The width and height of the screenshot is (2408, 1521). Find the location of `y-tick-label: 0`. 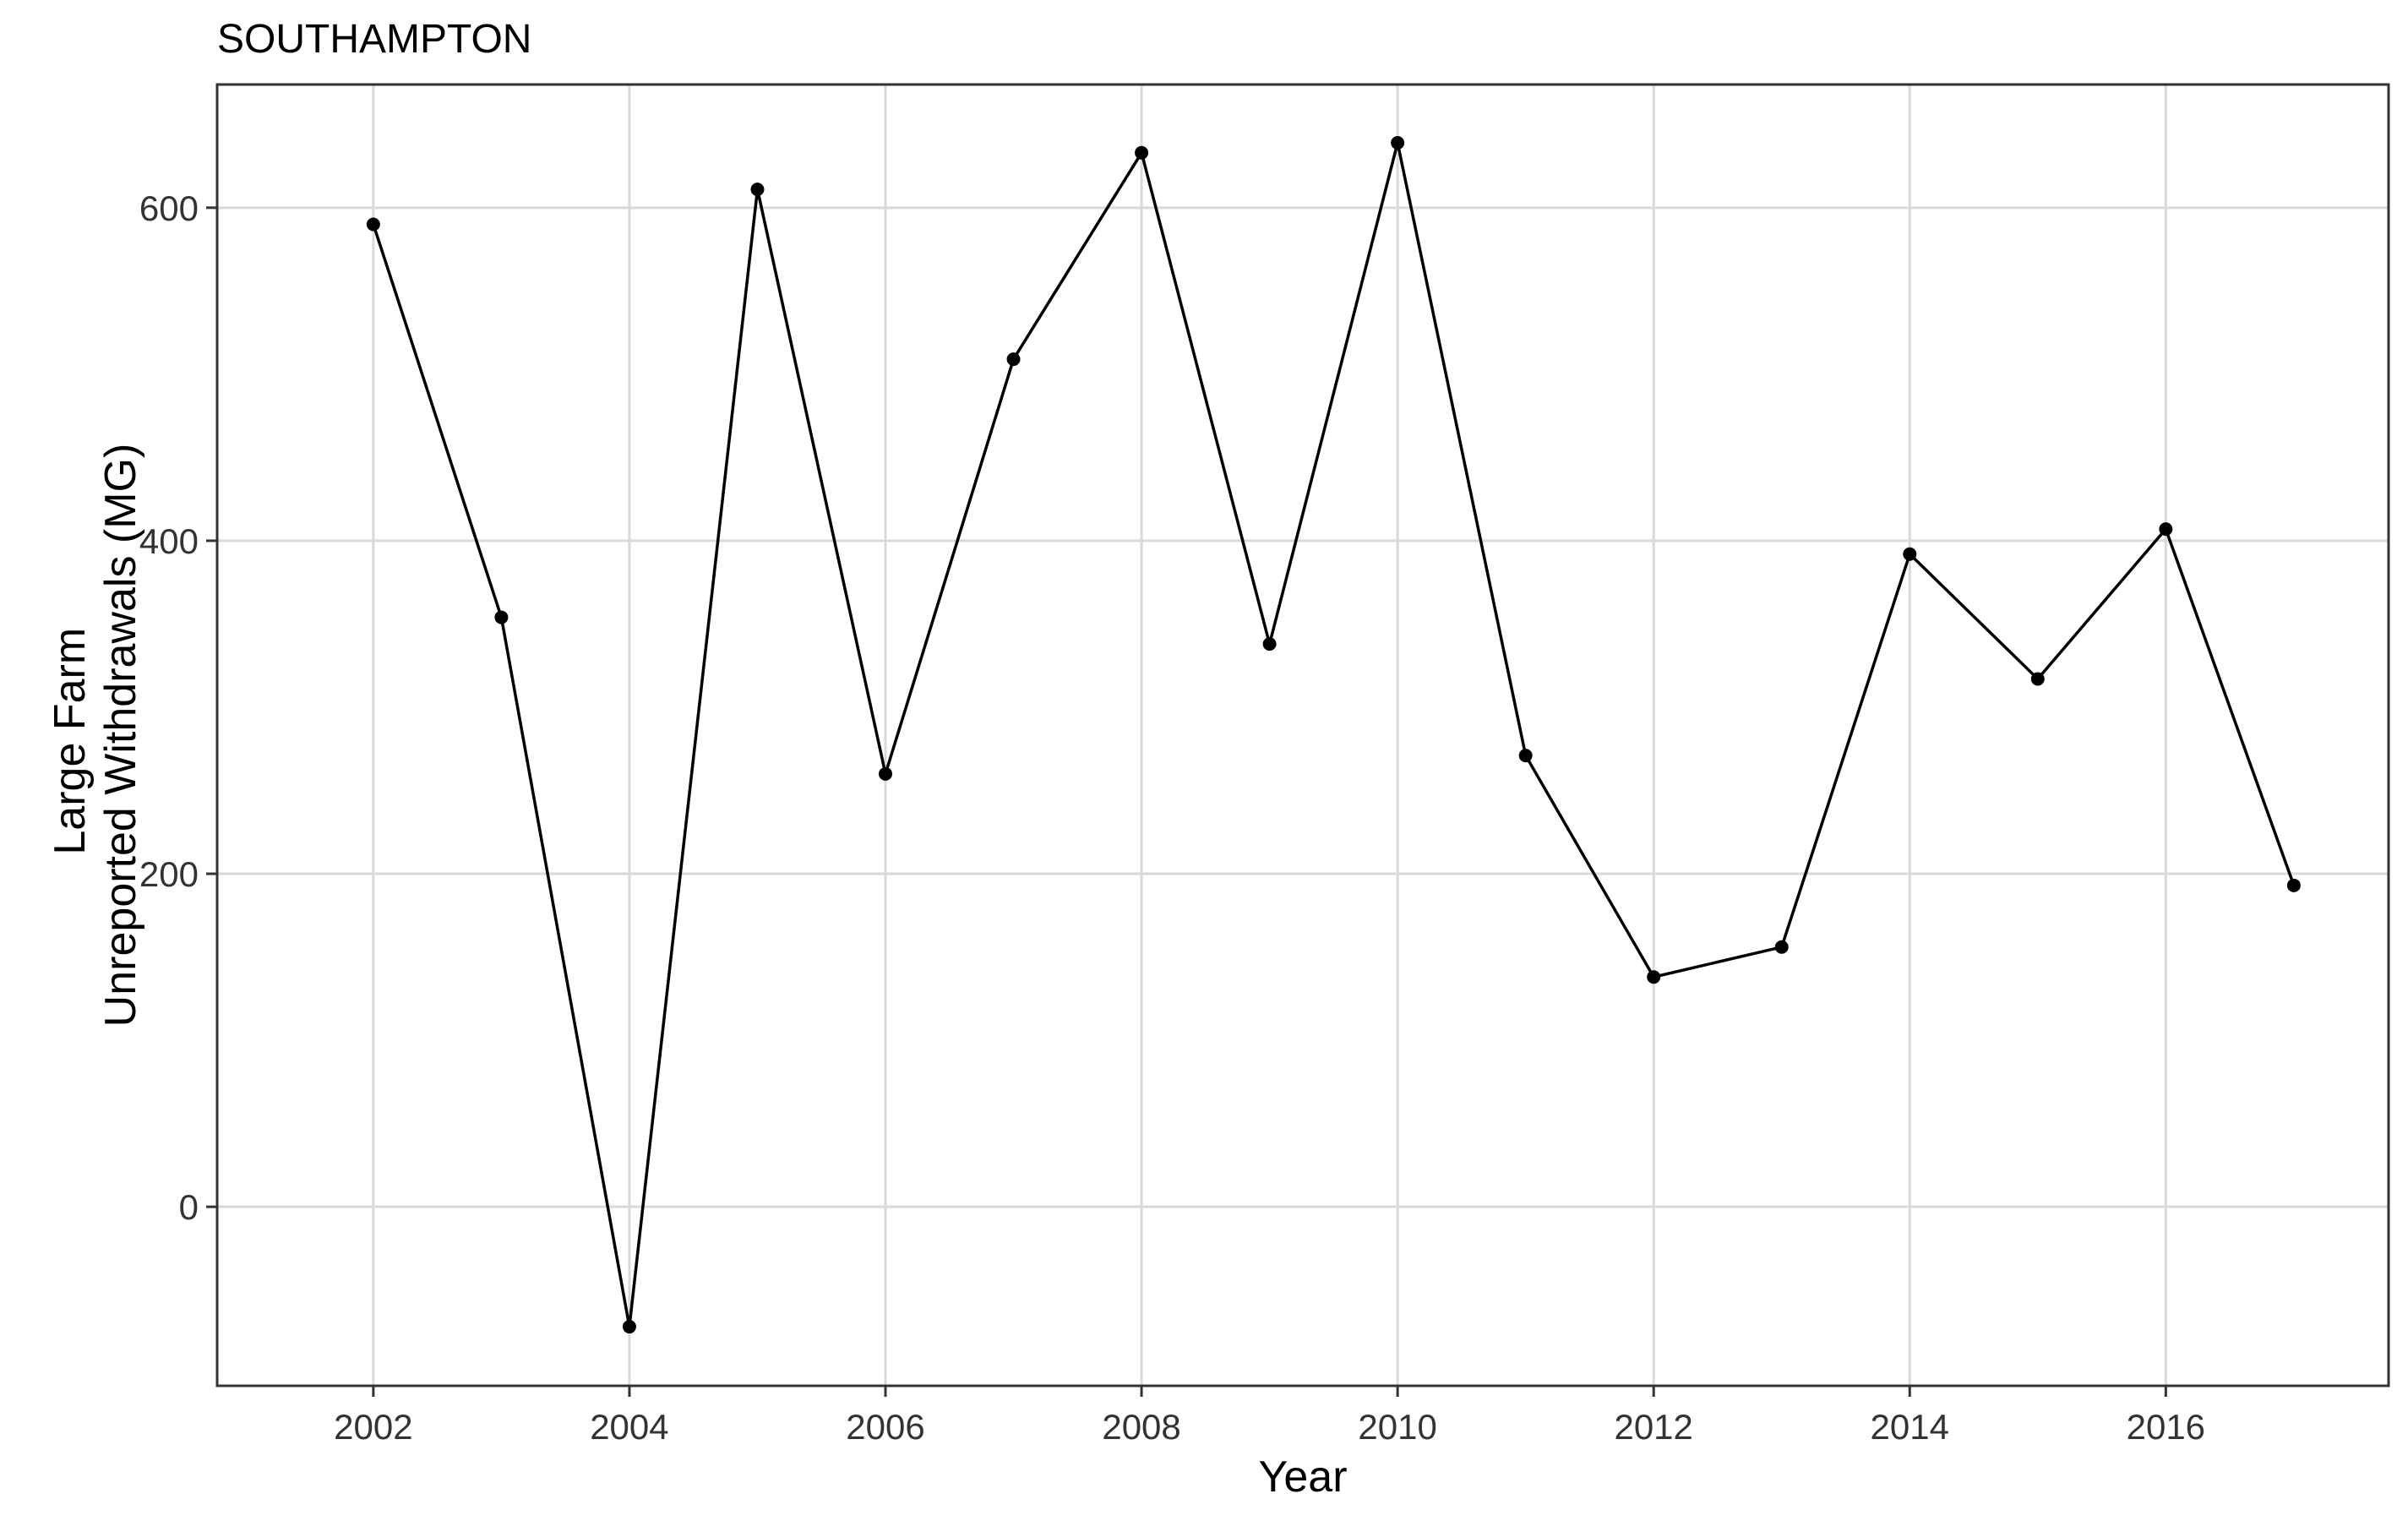

y-tick-label: 0 is located at coordinates (189, 1207).